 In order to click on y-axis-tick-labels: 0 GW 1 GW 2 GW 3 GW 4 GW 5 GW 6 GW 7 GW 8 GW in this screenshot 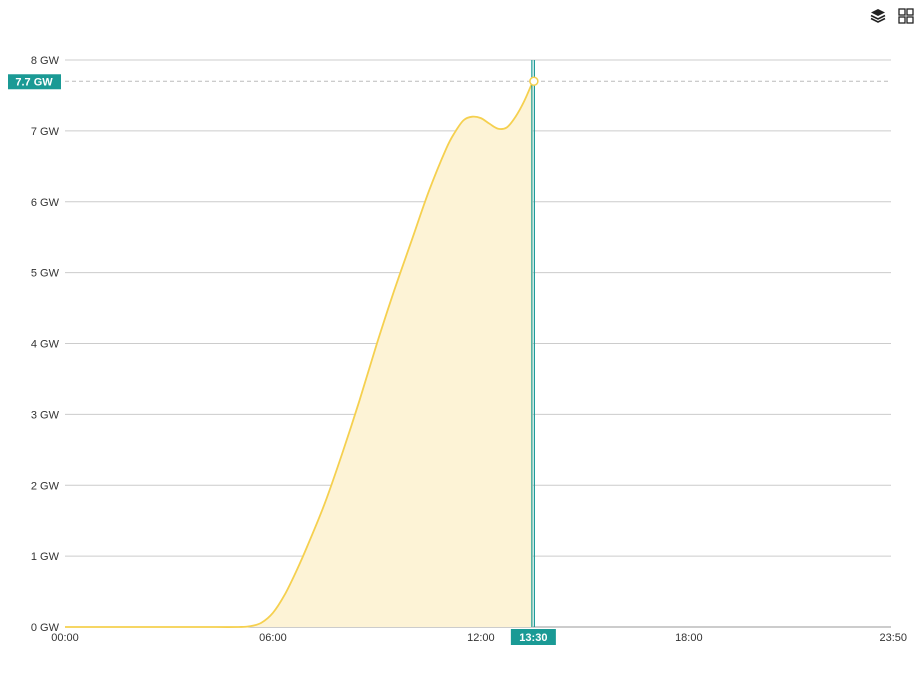, I will do `click(45, 344)`.